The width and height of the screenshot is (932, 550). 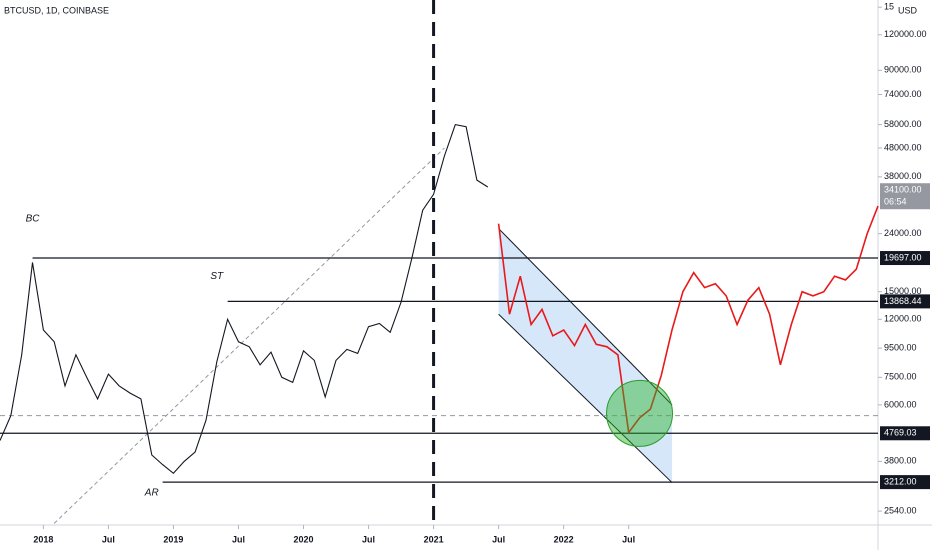 What do you see at coordinates (900, 348) in the screenshot?
I see `y-tick-label: 9500.00` at bounding box center [900, 348].